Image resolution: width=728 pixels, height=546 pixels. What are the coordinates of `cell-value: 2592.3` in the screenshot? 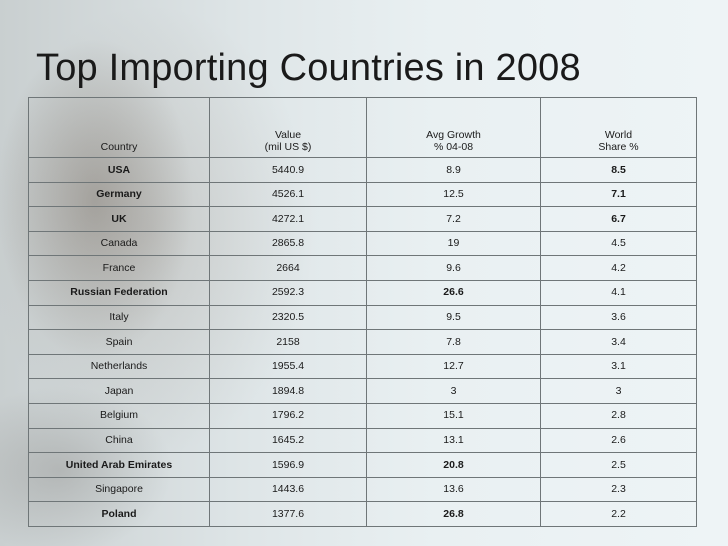 It's located at (288, 292).